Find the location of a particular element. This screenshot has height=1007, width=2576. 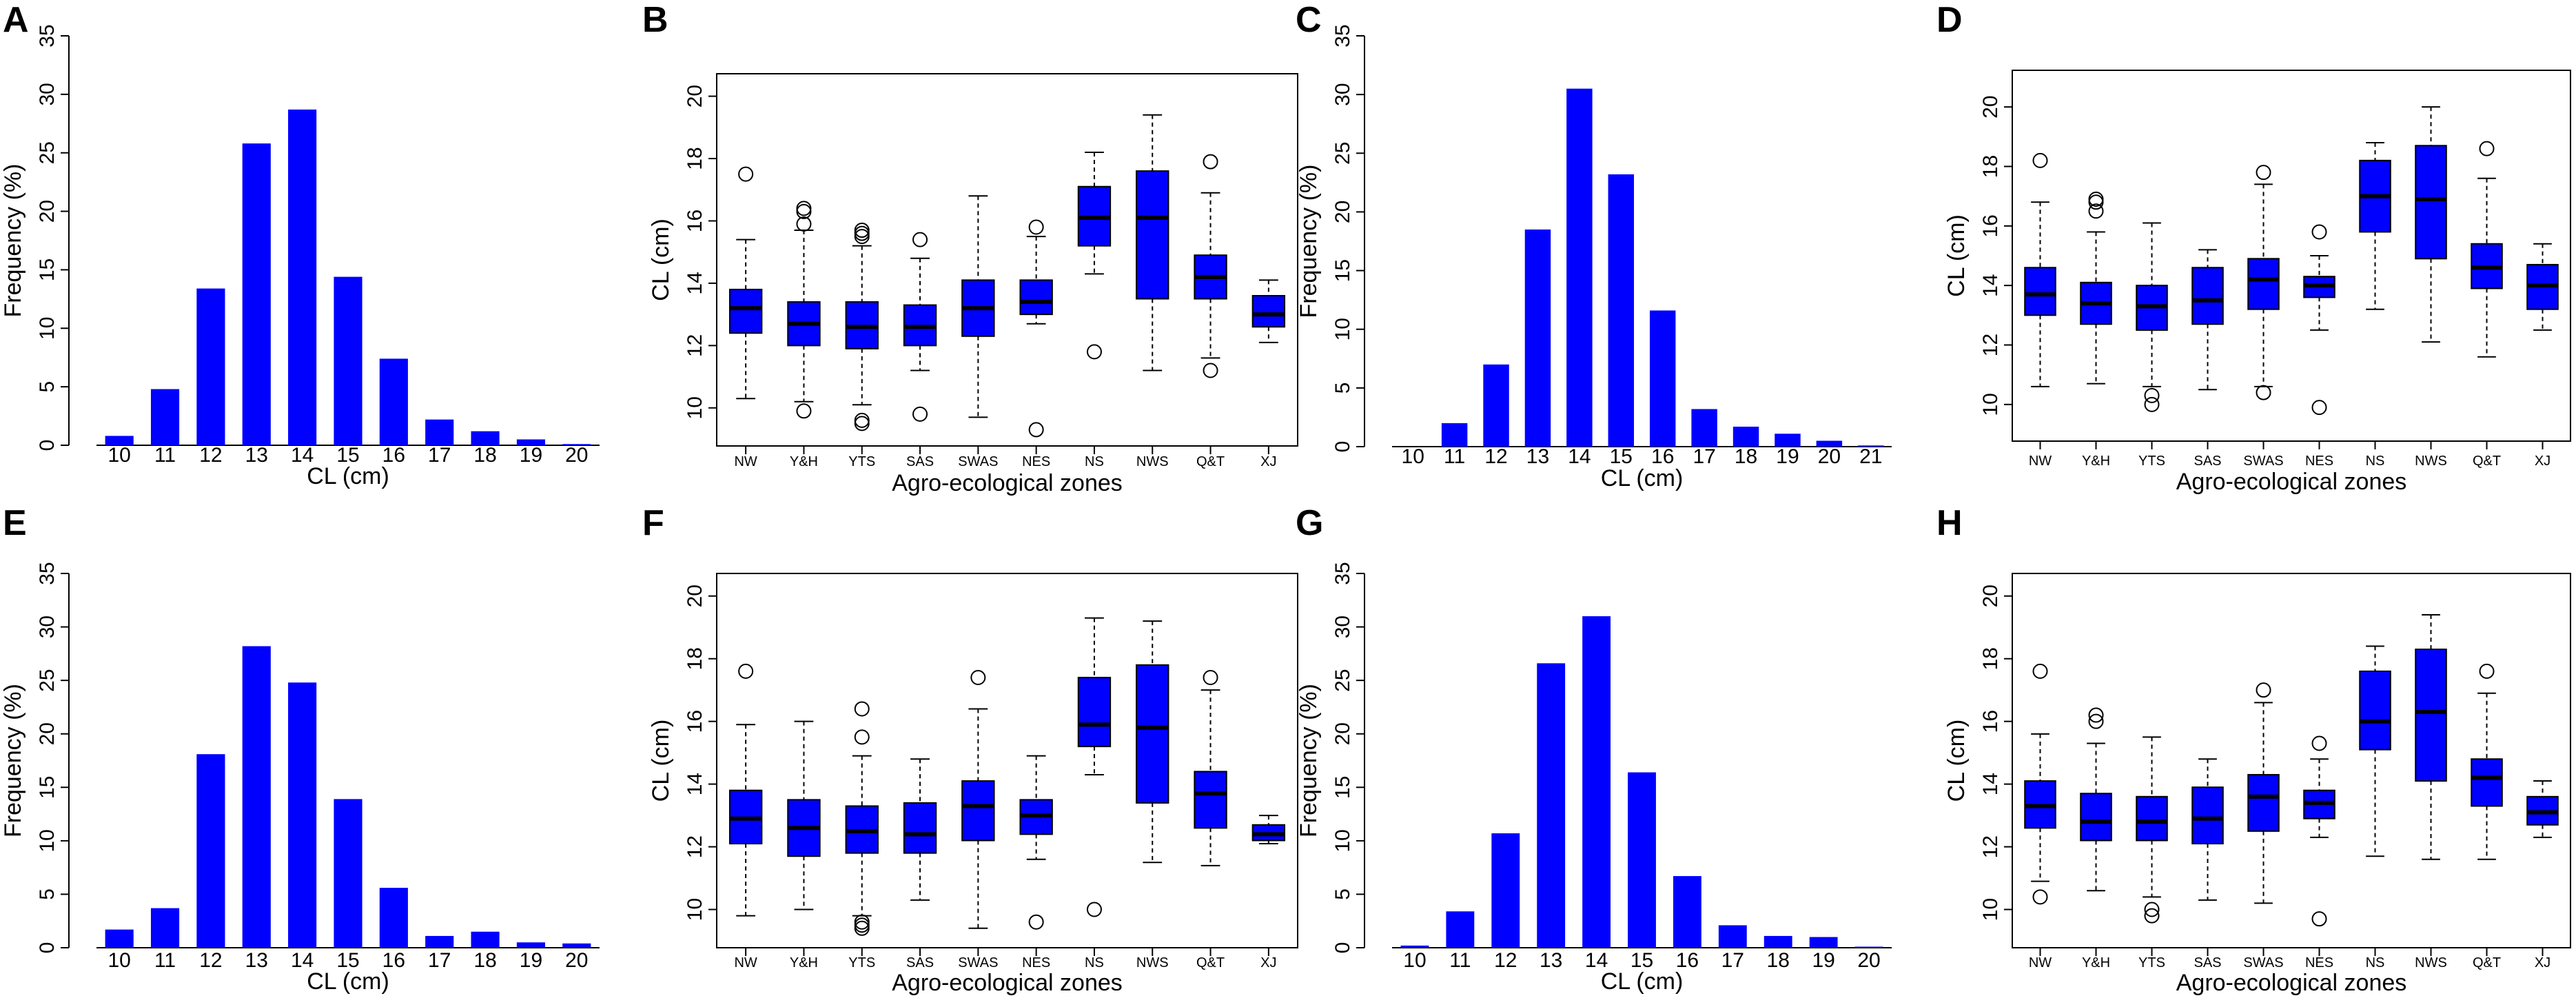

x-tick-label: 21 is located at coordinates (1870, 456).